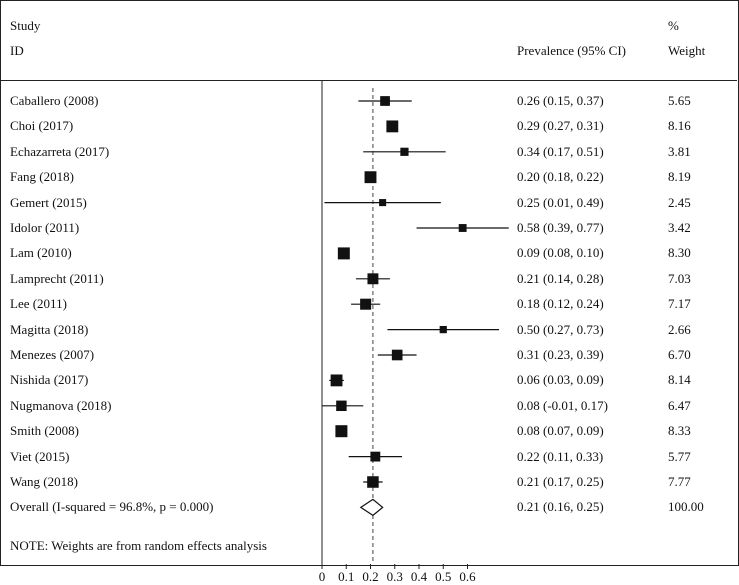  What do you see at coordinates (560, 177) in the screenshot?
I see `study-ci-text: 0.20 (0.18, 0.22)` at bounding box center [560, 177].